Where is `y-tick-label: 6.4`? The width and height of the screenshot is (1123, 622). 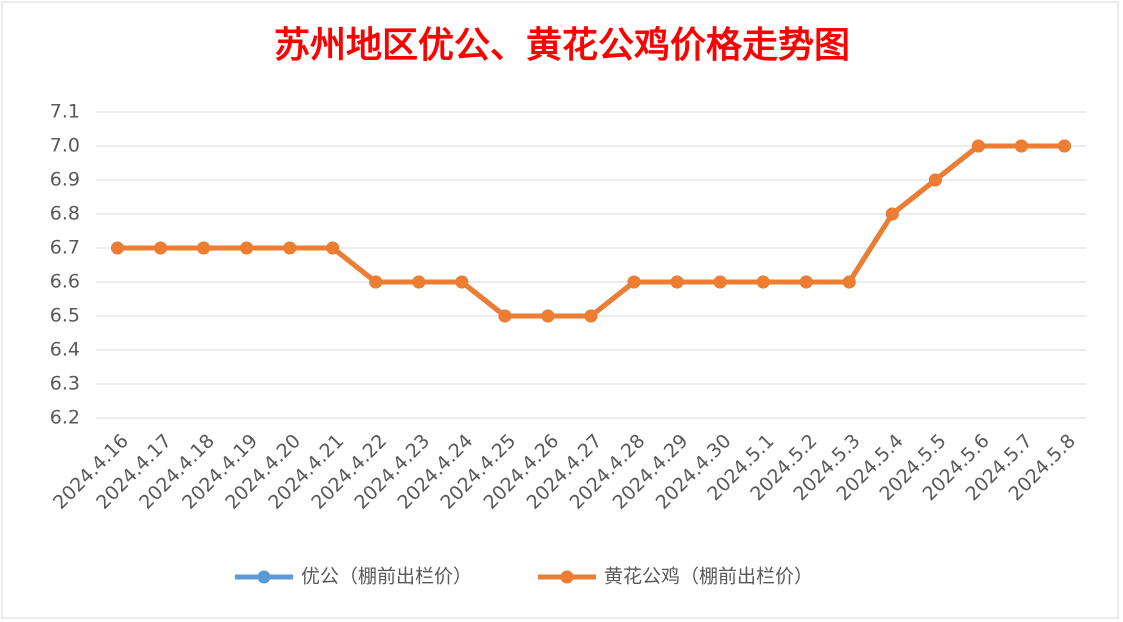
y-tick-label: 6.4 is located at coordinates (65, 350).